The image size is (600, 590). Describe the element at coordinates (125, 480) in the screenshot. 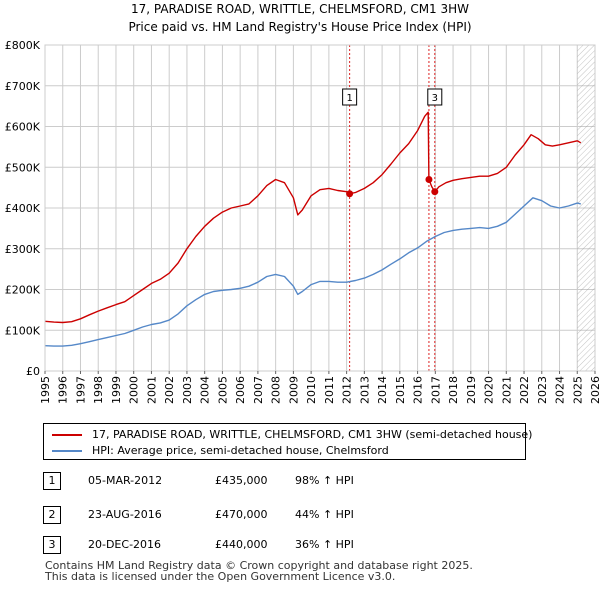

I see `sale-date: 05-MAR-2012` at that location.